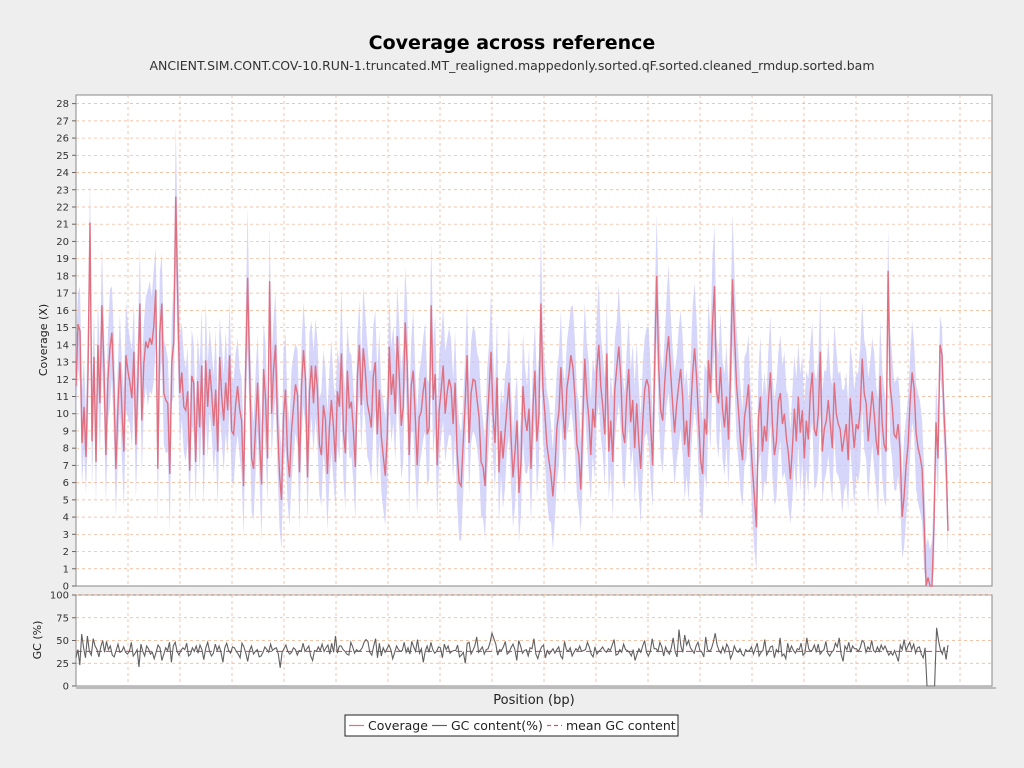 The width and height of the screenshot is (1024, 768). Describe the element at coordinates (62, 190) in the screenshot. I see `coverage-y-tick-label: 23` at that location.